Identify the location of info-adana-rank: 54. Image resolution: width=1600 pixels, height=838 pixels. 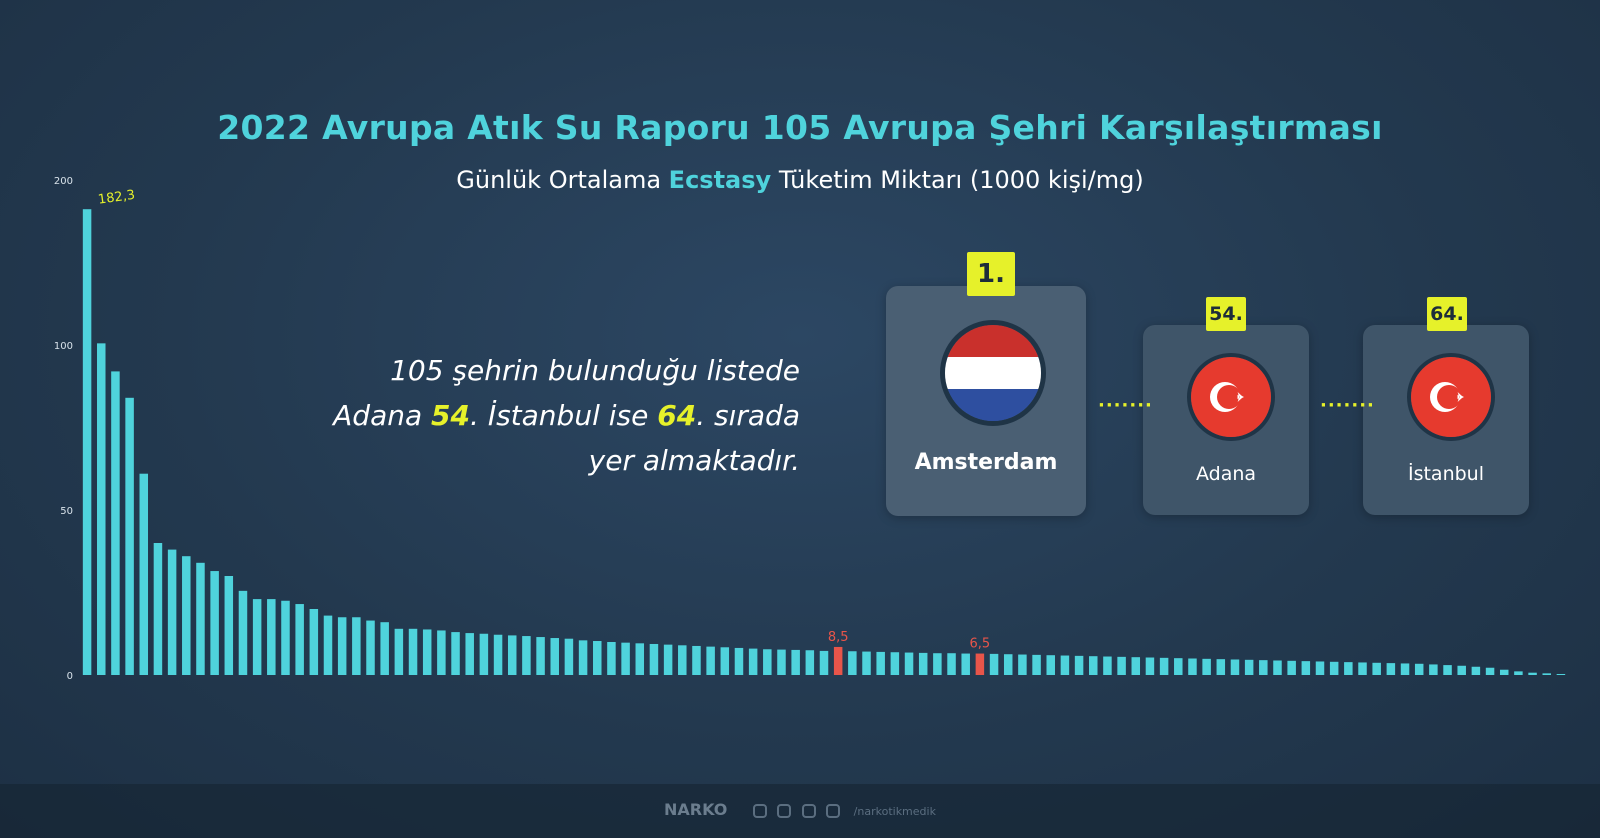
(451, 415).